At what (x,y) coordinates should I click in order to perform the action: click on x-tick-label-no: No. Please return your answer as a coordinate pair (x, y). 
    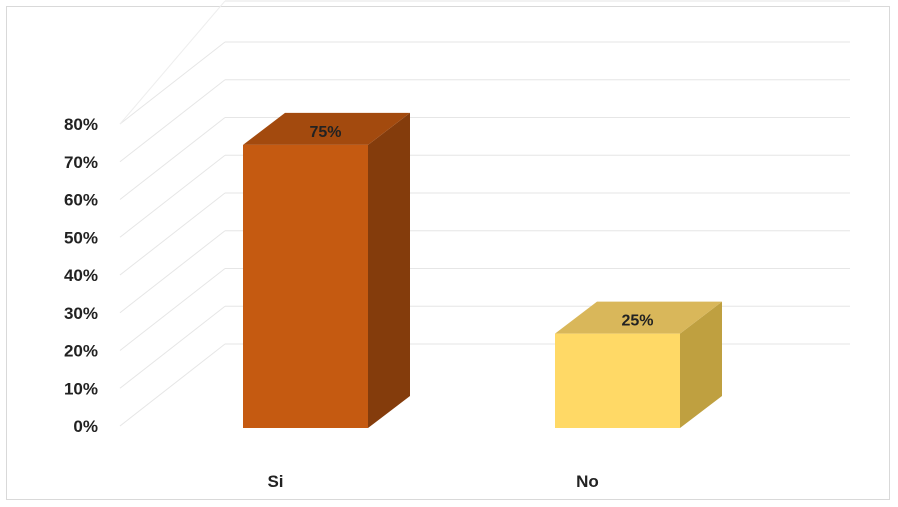
    Looking at the image, I should click on (587, 481).